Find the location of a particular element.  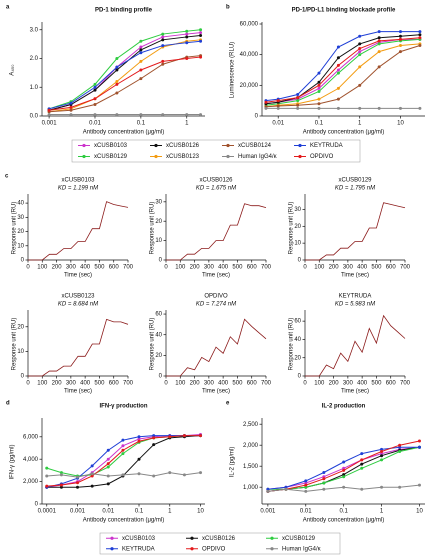

y-tick-label: 10 is located at coordinates (20, 246).